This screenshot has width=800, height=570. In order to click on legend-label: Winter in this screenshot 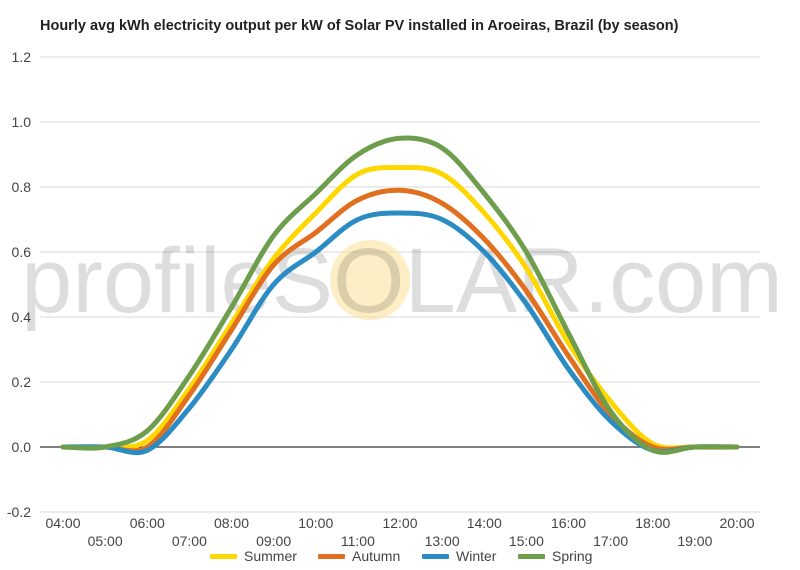, I will do `click(476, 556)`.